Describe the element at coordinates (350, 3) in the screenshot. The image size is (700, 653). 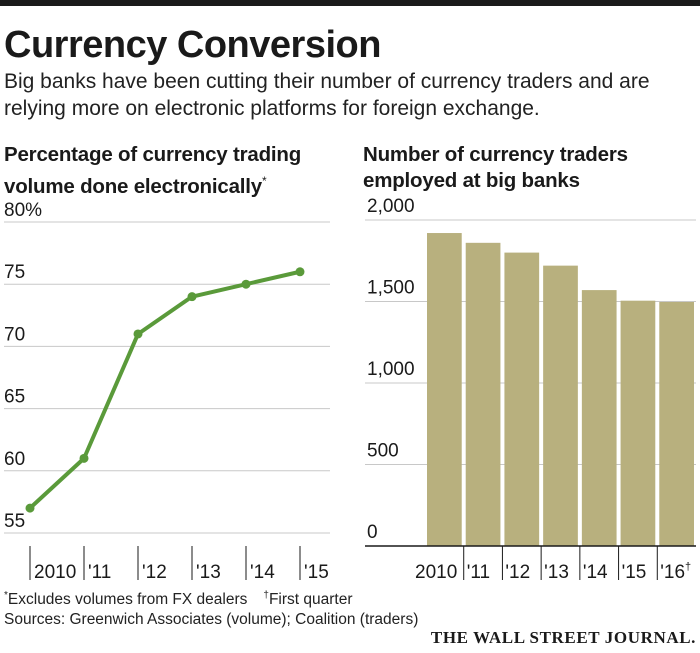
I see `top-rule` at that location.